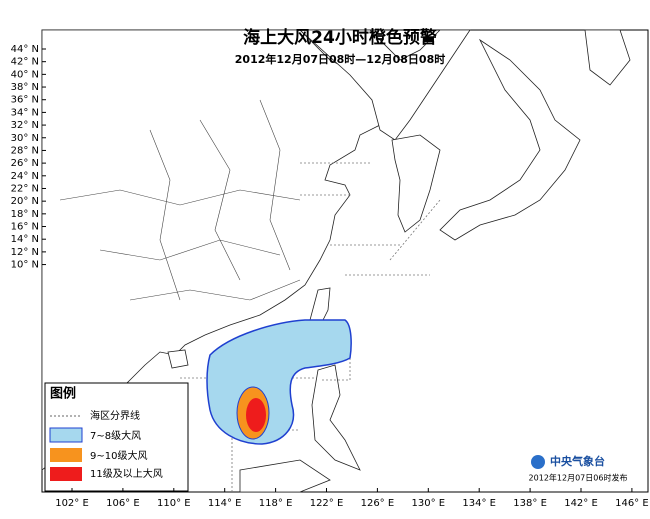 Image resolution: width=650 pixels, height=519 pixels. I want to click on legend-label: 7~8级大风, so click(115, 435).